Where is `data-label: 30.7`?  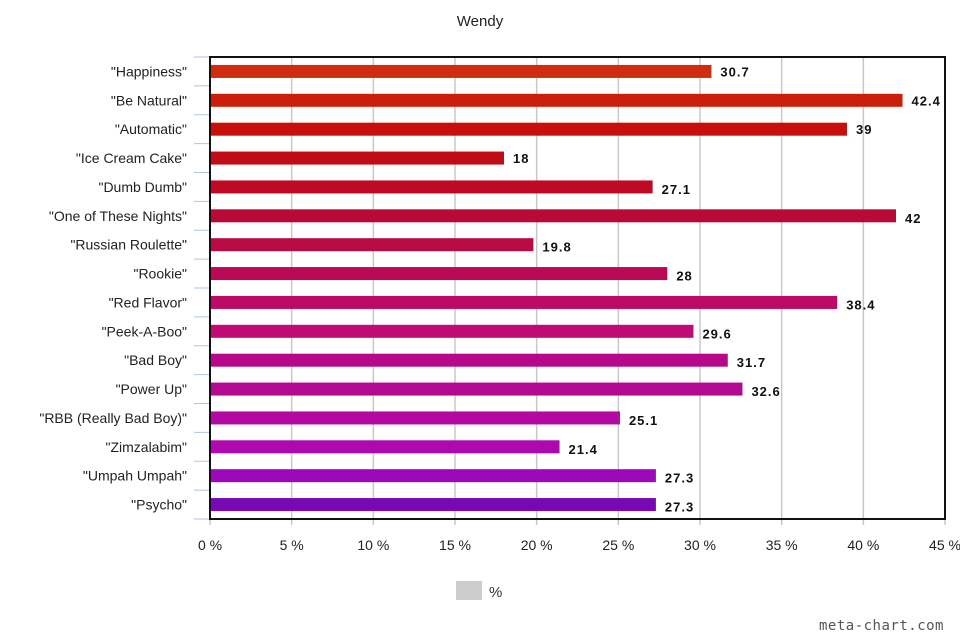 data-label: 30.7 is located at coordinates (734, 71).